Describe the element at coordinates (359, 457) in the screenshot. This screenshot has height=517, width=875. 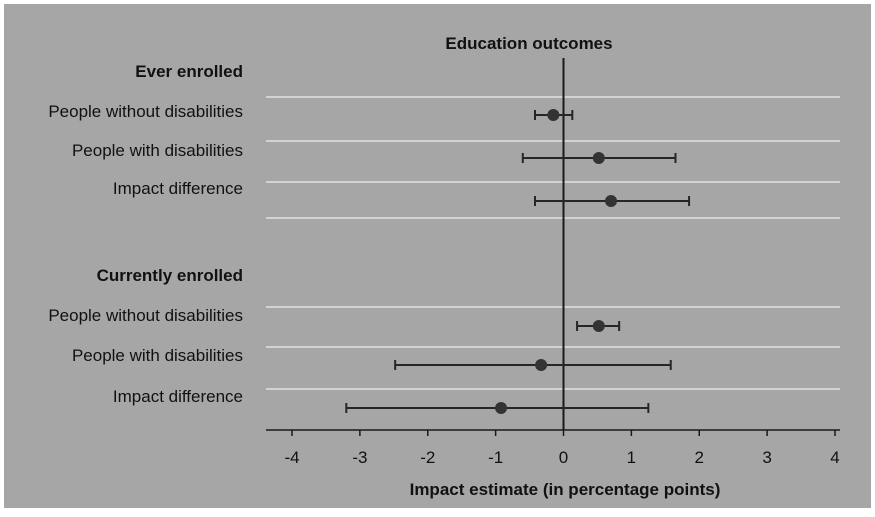
I see `x-tick-label: -3` at that location.